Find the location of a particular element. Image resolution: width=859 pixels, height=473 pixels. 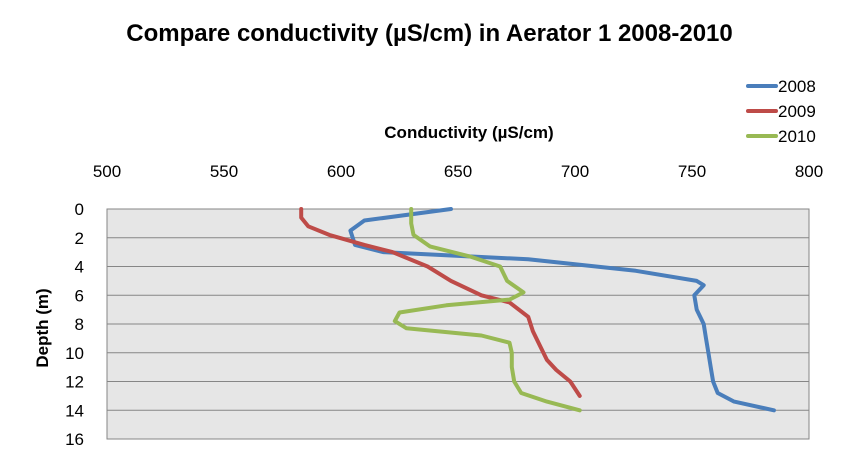

series-line-2009 is located at coordinates (440, 302).